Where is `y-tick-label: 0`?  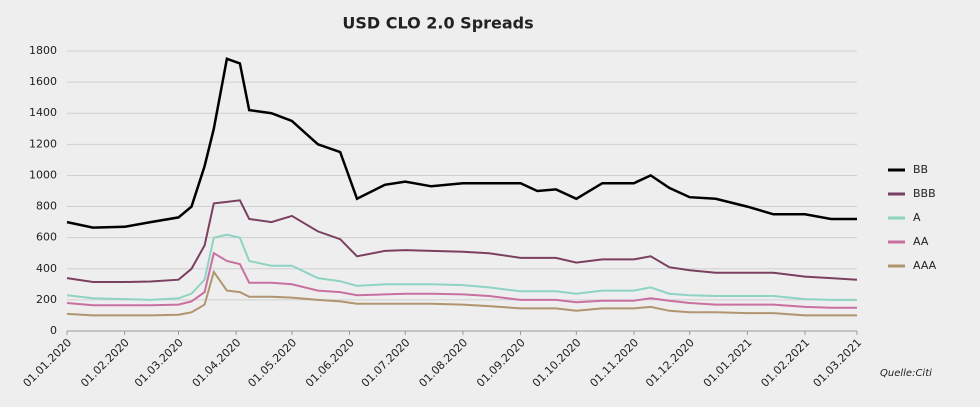 y-tick-label: 0 is located at coordinates (53, 330).